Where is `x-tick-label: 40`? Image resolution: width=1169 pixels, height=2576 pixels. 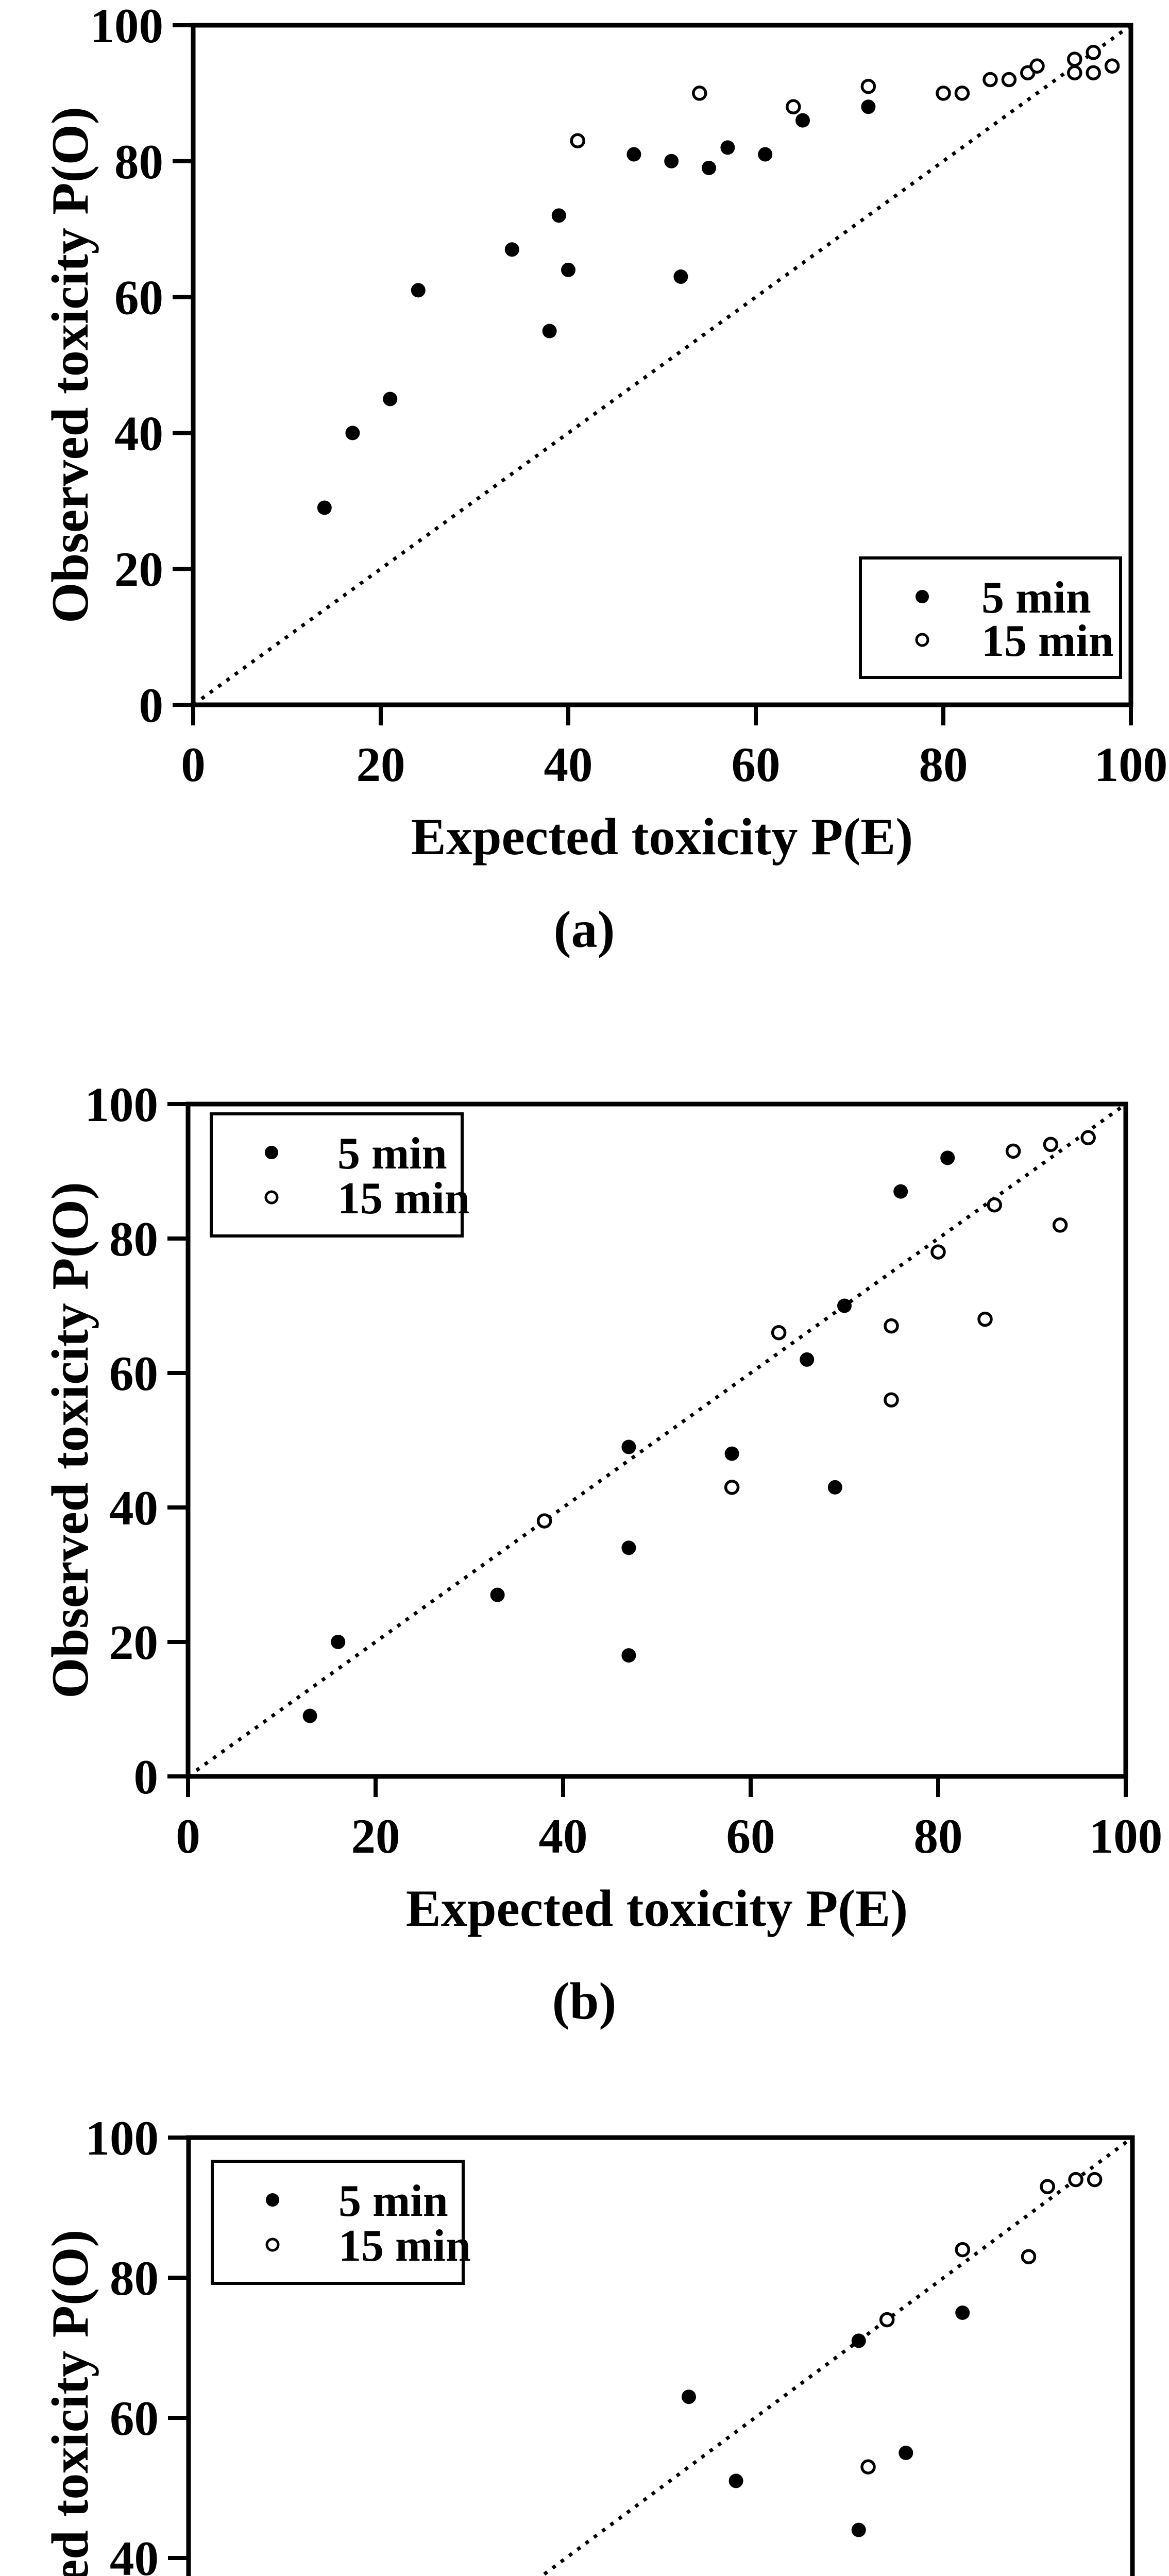 x-tick-label: 40 is located at coordinates (563, 1836).